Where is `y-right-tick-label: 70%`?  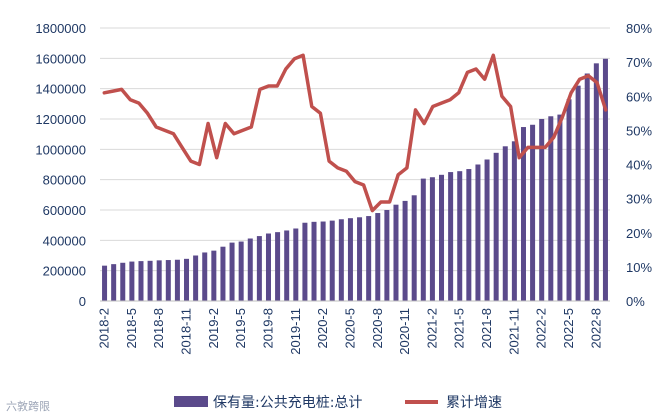
y-right-tick-label: 70% is located at coordinates (639, 62).